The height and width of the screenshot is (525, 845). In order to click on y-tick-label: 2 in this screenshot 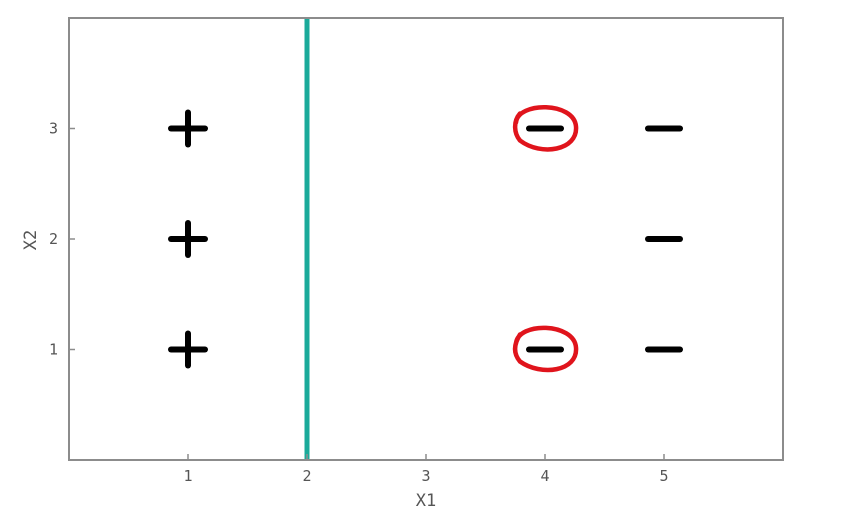, I will do `click(53, 239)`.